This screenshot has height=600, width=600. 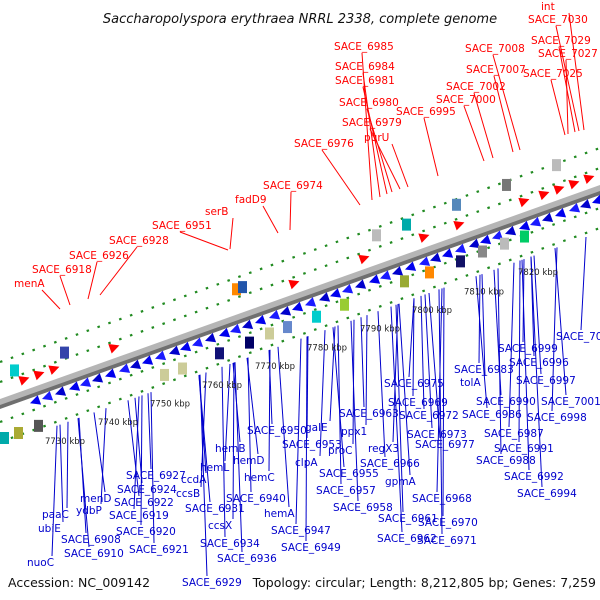 What do you see at coordinates (401, 482) in the screenshot?
I see `gene-label-bottom-24: gpmA` at bounding box center [401, 482].